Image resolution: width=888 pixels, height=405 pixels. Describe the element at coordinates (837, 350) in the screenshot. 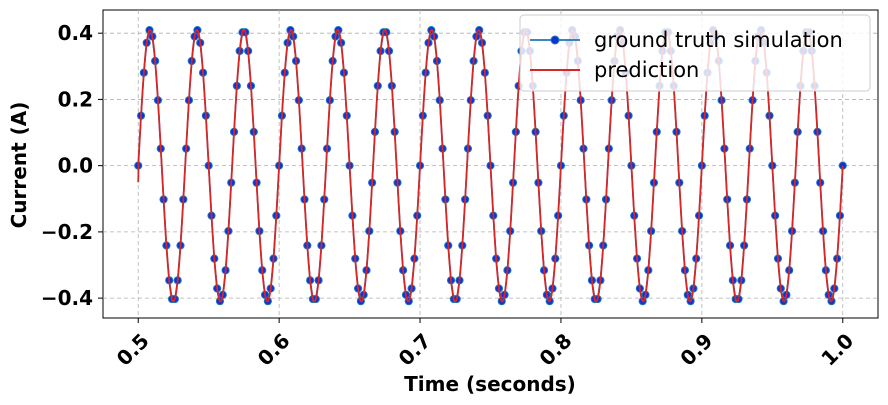

I see `x-tick-label: 1.0` at that location.